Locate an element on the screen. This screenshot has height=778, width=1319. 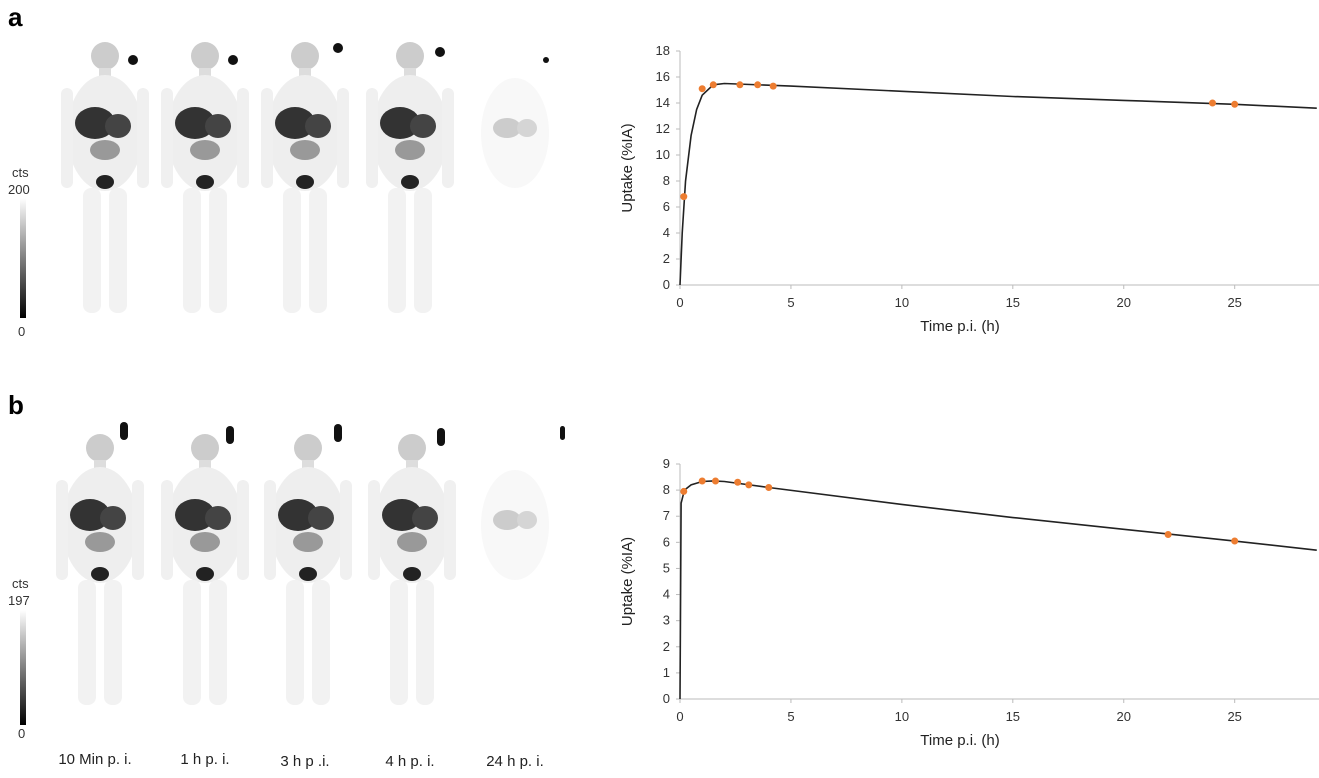
colorbar-max: 197 is located at coordinates (19, 600).